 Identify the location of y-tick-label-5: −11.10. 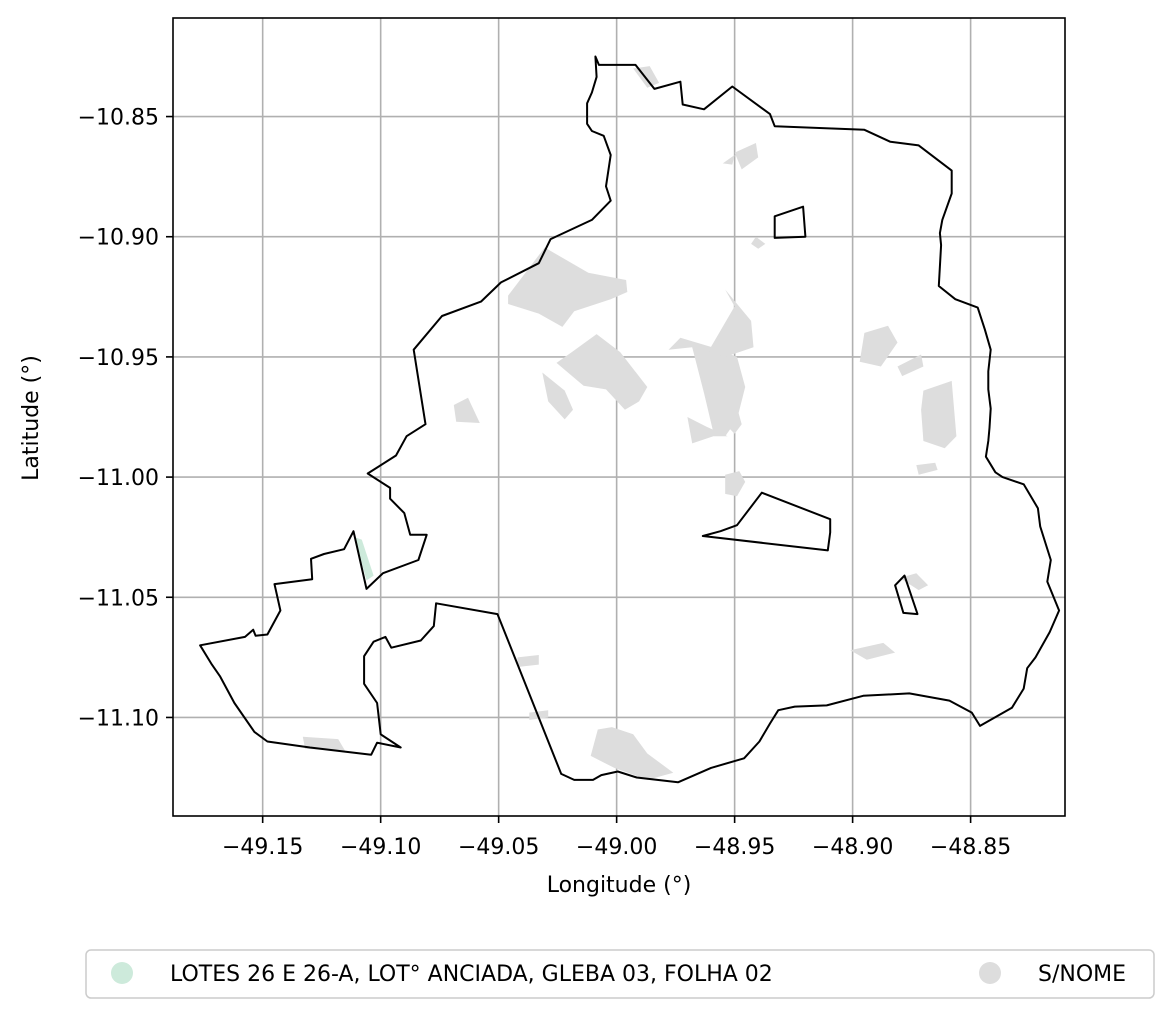
(118, 718).